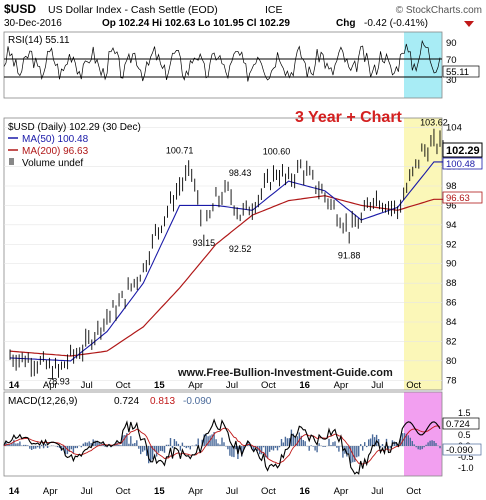 The width and height of the screenshot is (486, 500). What do you see at coordinates (55, 139) in the screenshot?
I see `price-legend-ma50: MA(50) 100.48` at bounding box center [55, 139].